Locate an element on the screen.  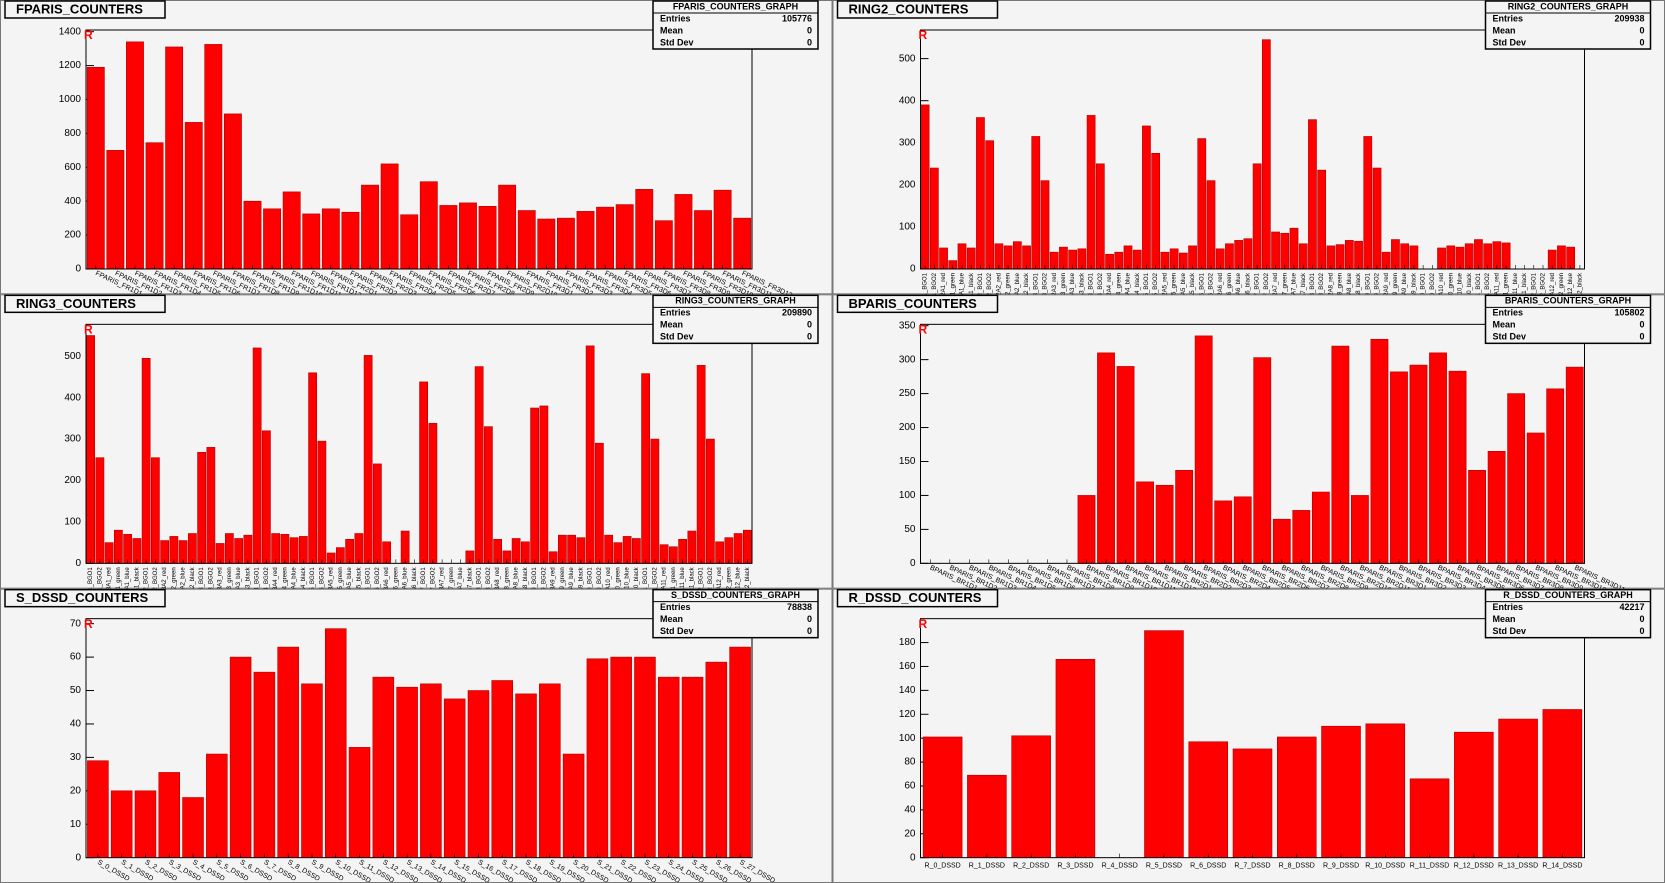
x-tick-label: R2A8_red is located at coordinates (1331, 286).